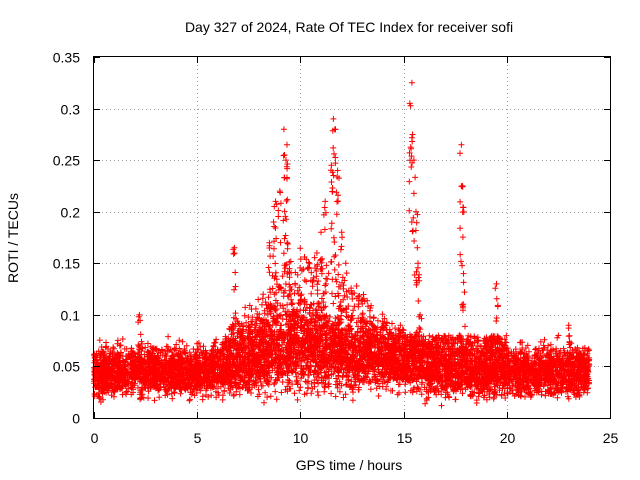 Image resolution: width=640 pixels, height=480 pixels. I want to click on x-tick-label: 15, so click(405, 438).